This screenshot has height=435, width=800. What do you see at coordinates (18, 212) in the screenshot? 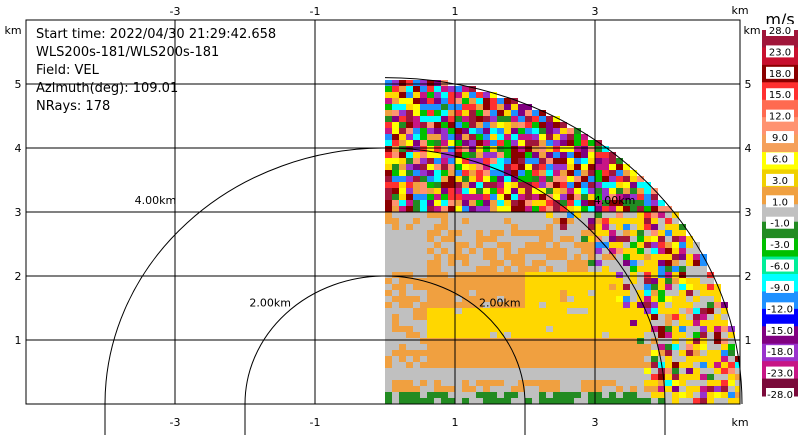
I see `y-tick-label-left: 3` at bounding box center [18, 212].